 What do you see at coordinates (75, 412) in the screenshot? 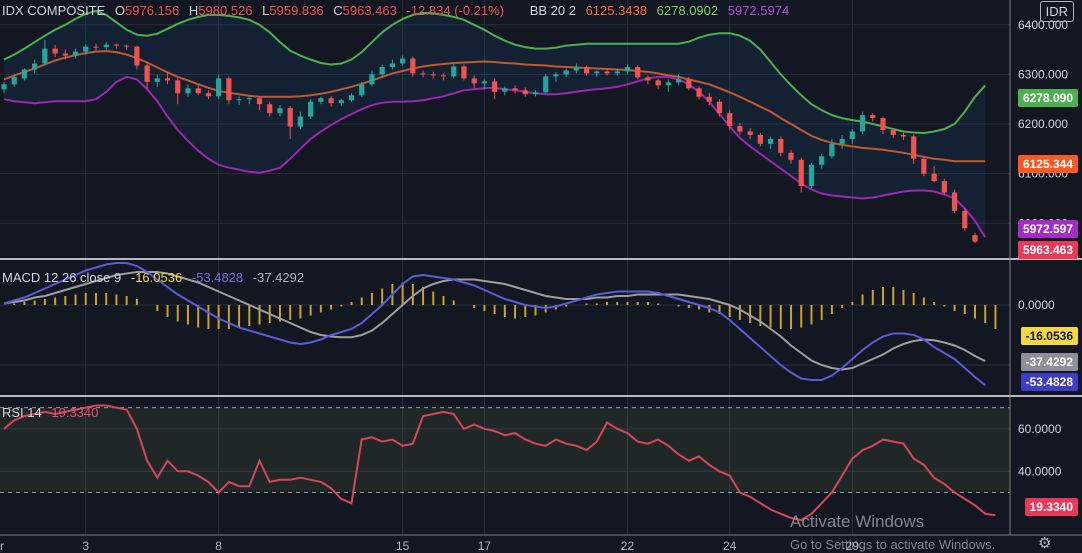
I see `rsi-value: 19.3340` at bounding box center [75, 412].